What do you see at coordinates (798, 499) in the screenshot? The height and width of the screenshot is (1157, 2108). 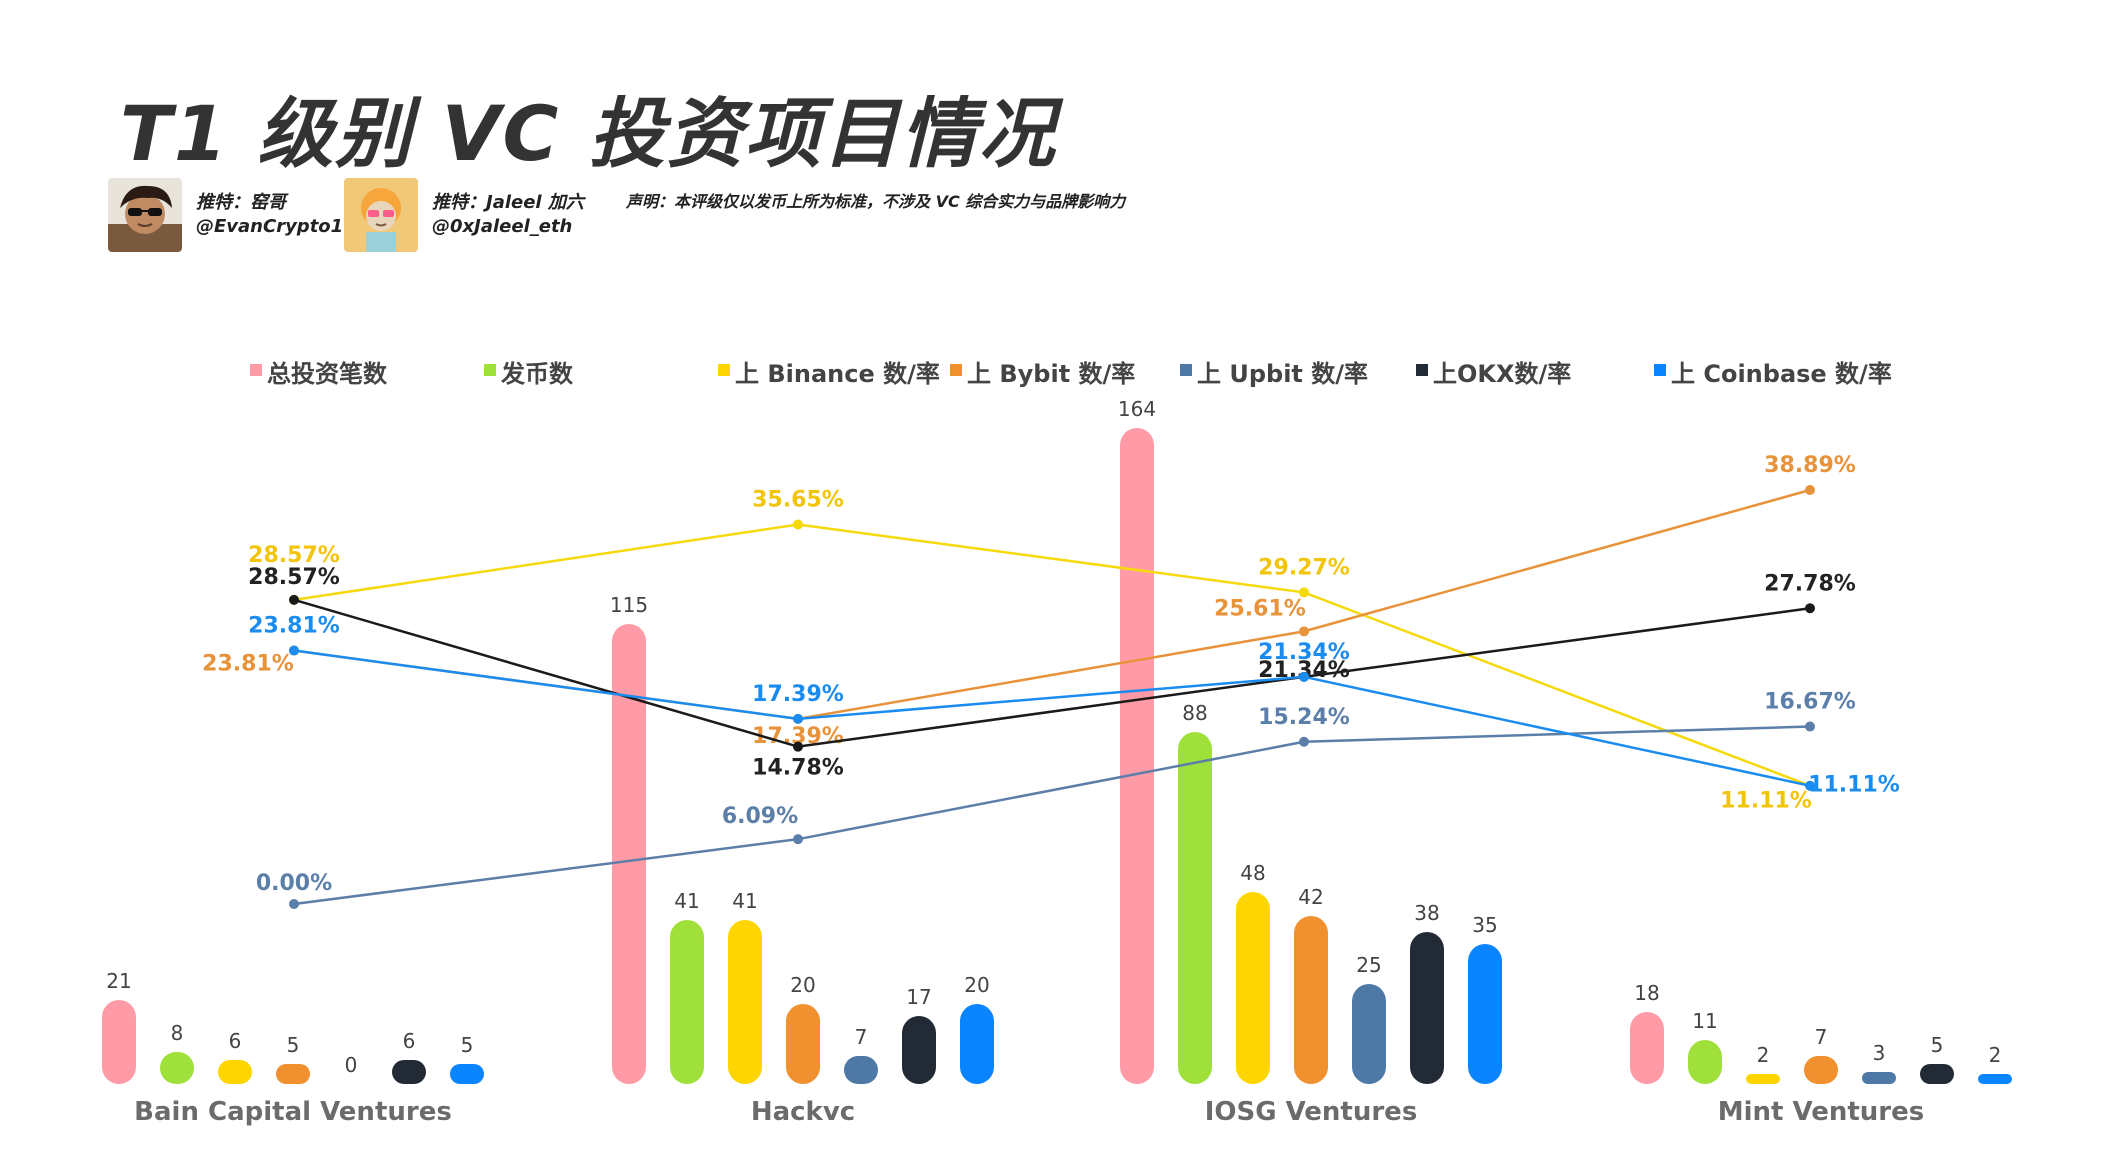 I see `line-label-0-1: 35.65%` at bounding box center [798, 499].